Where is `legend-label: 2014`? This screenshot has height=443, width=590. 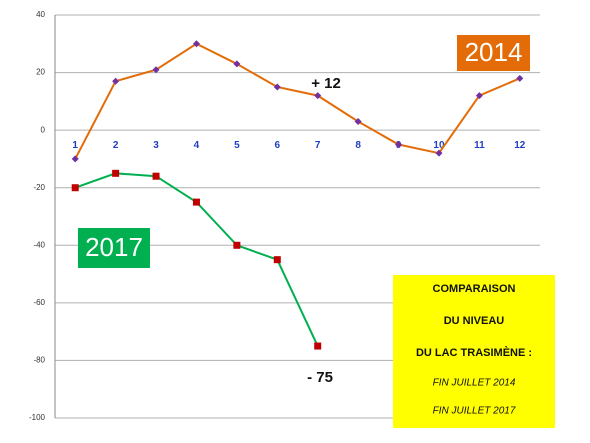
legend-label: 2014 is located at coordinates (494, 52).